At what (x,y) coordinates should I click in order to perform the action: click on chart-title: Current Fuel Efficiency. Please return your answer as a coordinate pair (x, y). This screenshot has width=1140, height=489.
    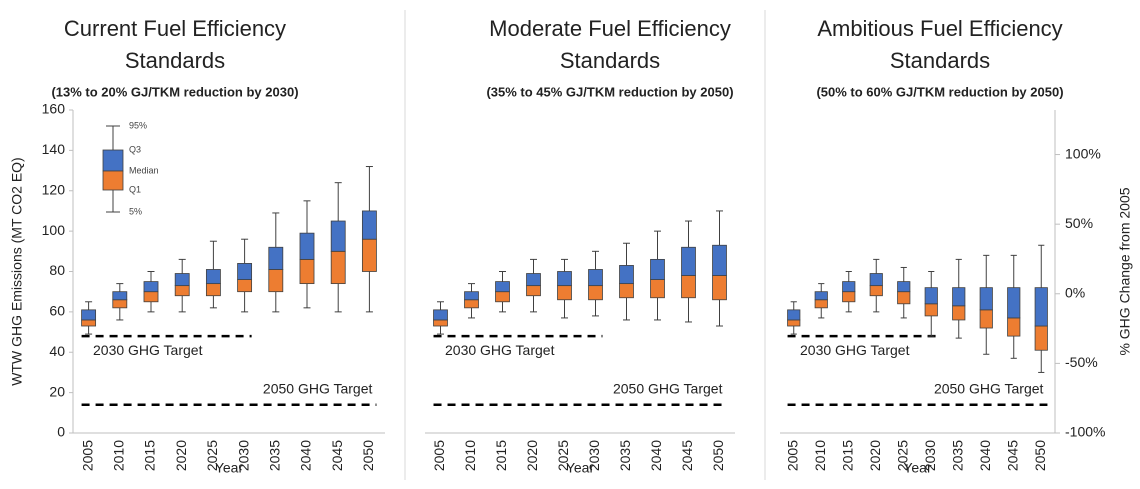
    Looking at the image, I should click on (175, 28).